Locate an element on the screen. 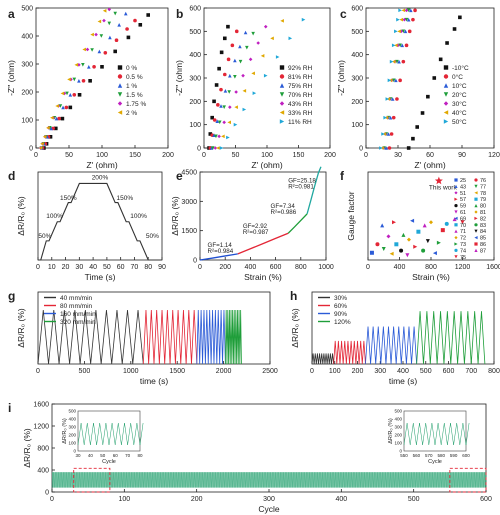  legend-label: 77 is located at coordinates (483, 187).